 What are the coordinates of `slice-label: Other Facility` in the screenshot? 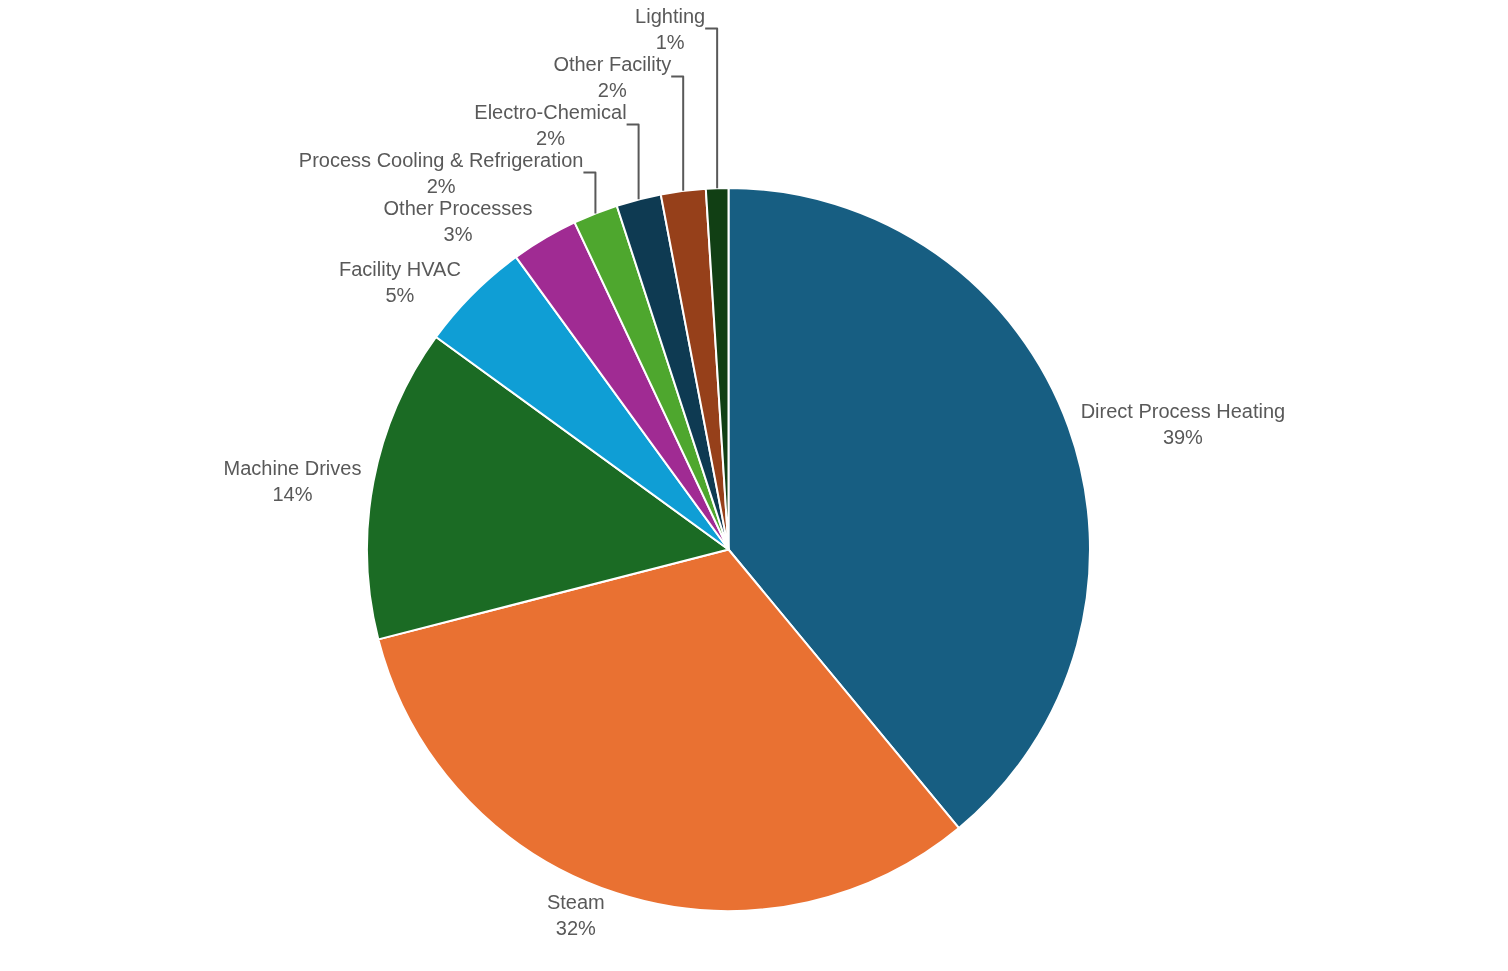 It's located at (612, 63).